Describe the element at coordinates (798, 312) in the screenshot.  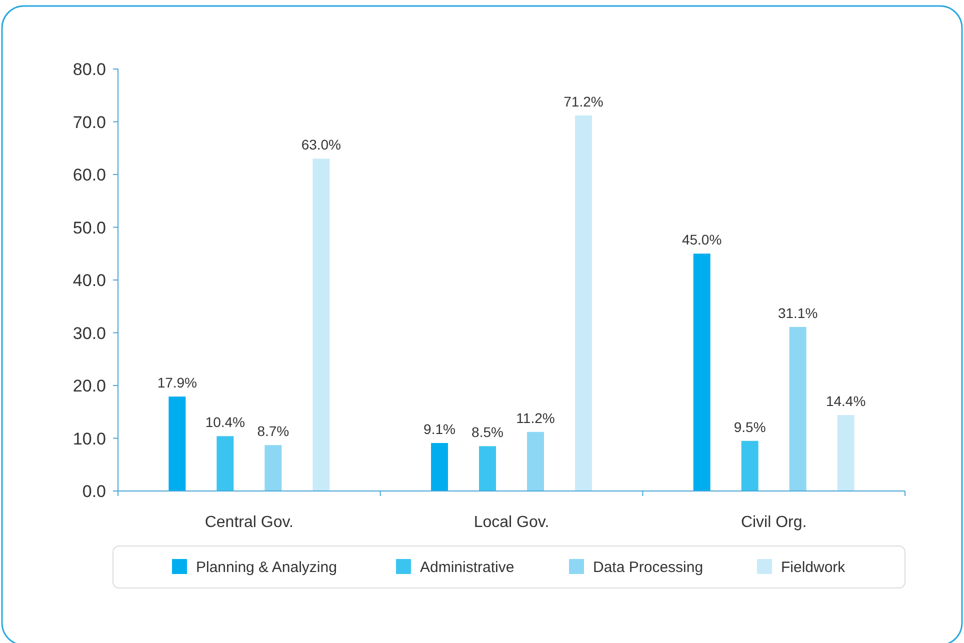
I see `data-label: 31.1%` at that location.